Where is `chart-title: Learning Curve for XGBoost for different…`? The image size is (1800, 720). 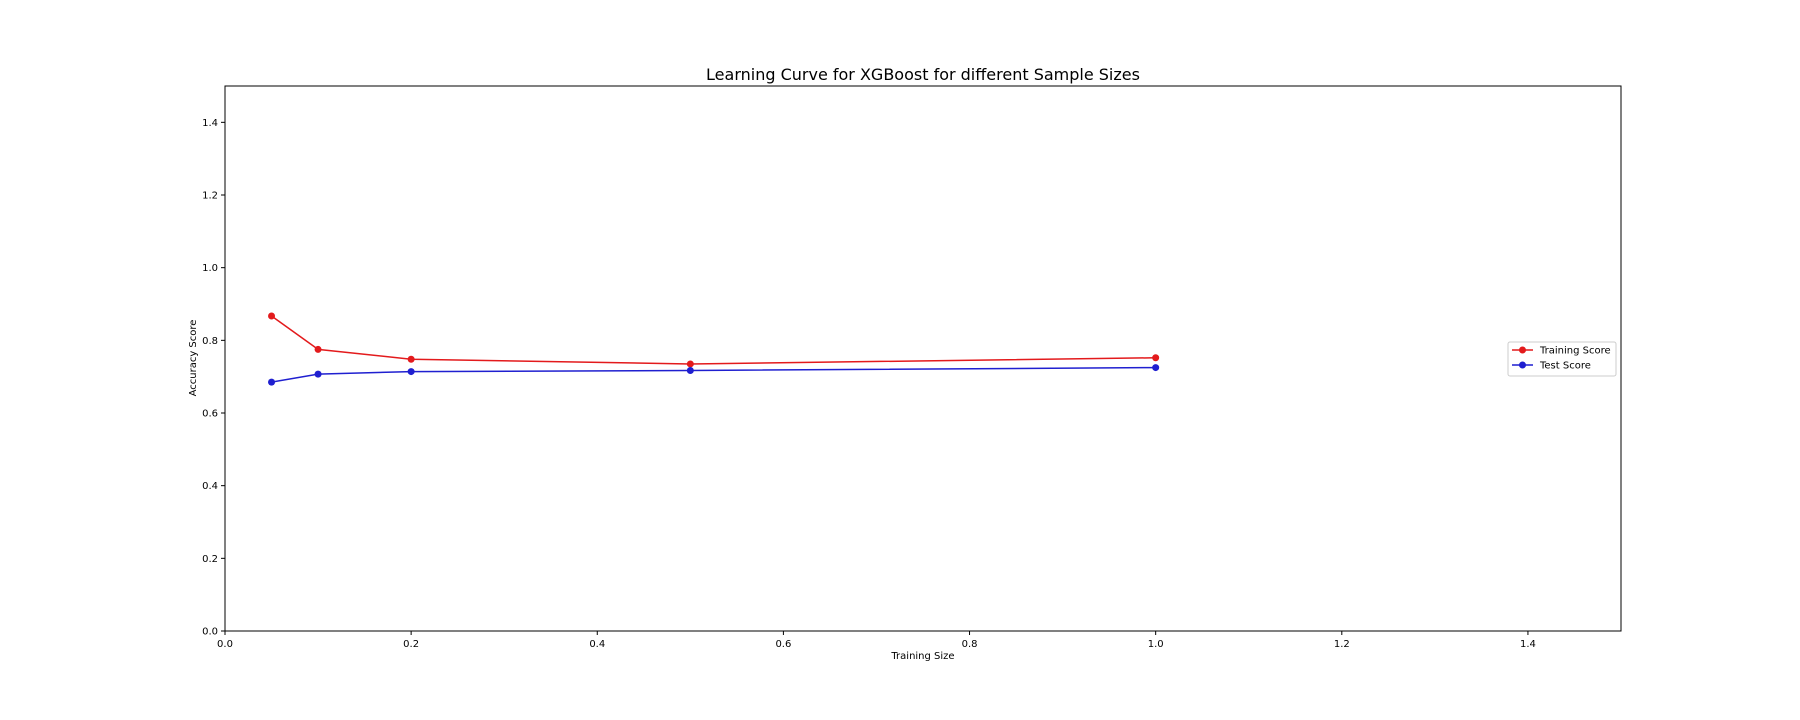
chart-title: Learning Curve for XGBoost for different… is located at coordinates (923, 74).